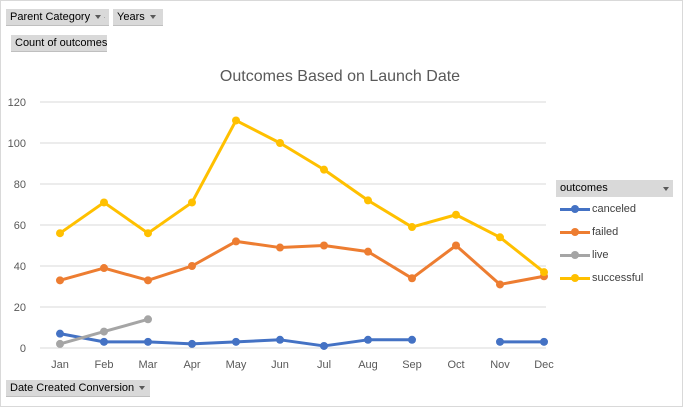 Image resolution: width=683 pixels, height=407 pixels. I want to click on legend-item-failed: failed, so click(614, 231).